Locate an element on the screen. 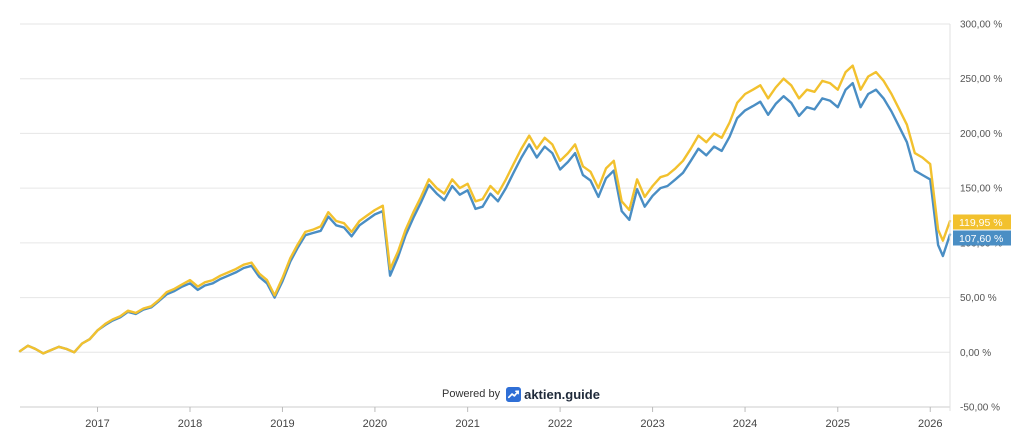  y-tick-label: 0,00 % is located at coordinates (975, 353).